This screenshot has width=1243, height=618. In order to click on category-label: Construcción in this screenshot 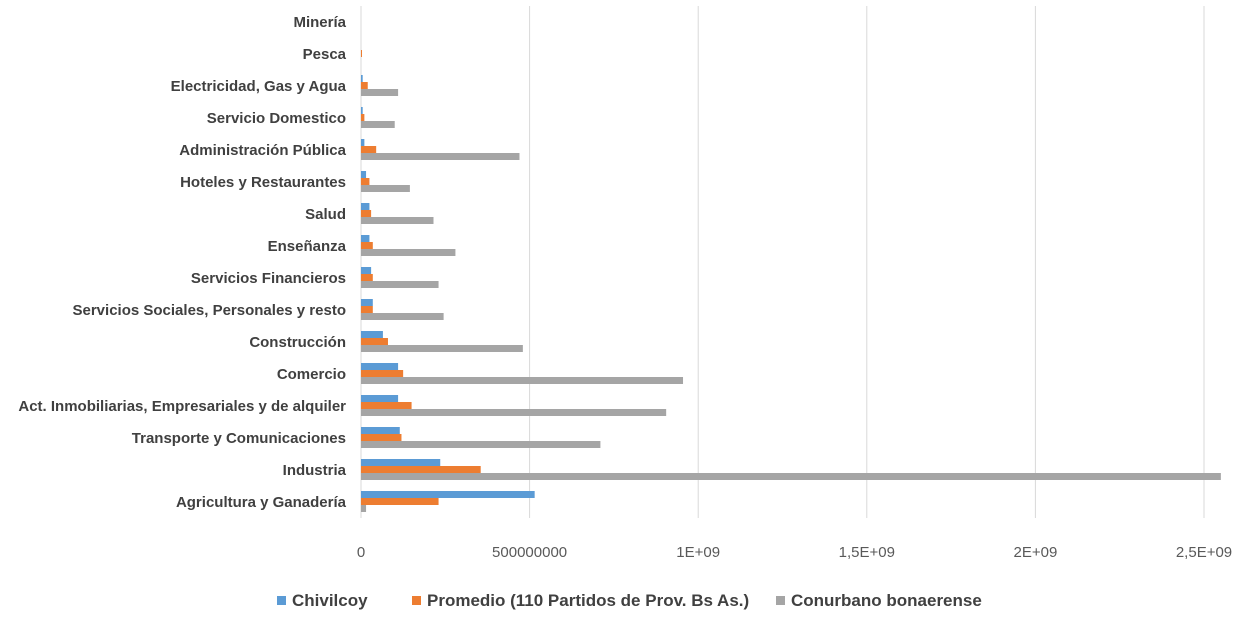, I will do `click(297, 342)`.